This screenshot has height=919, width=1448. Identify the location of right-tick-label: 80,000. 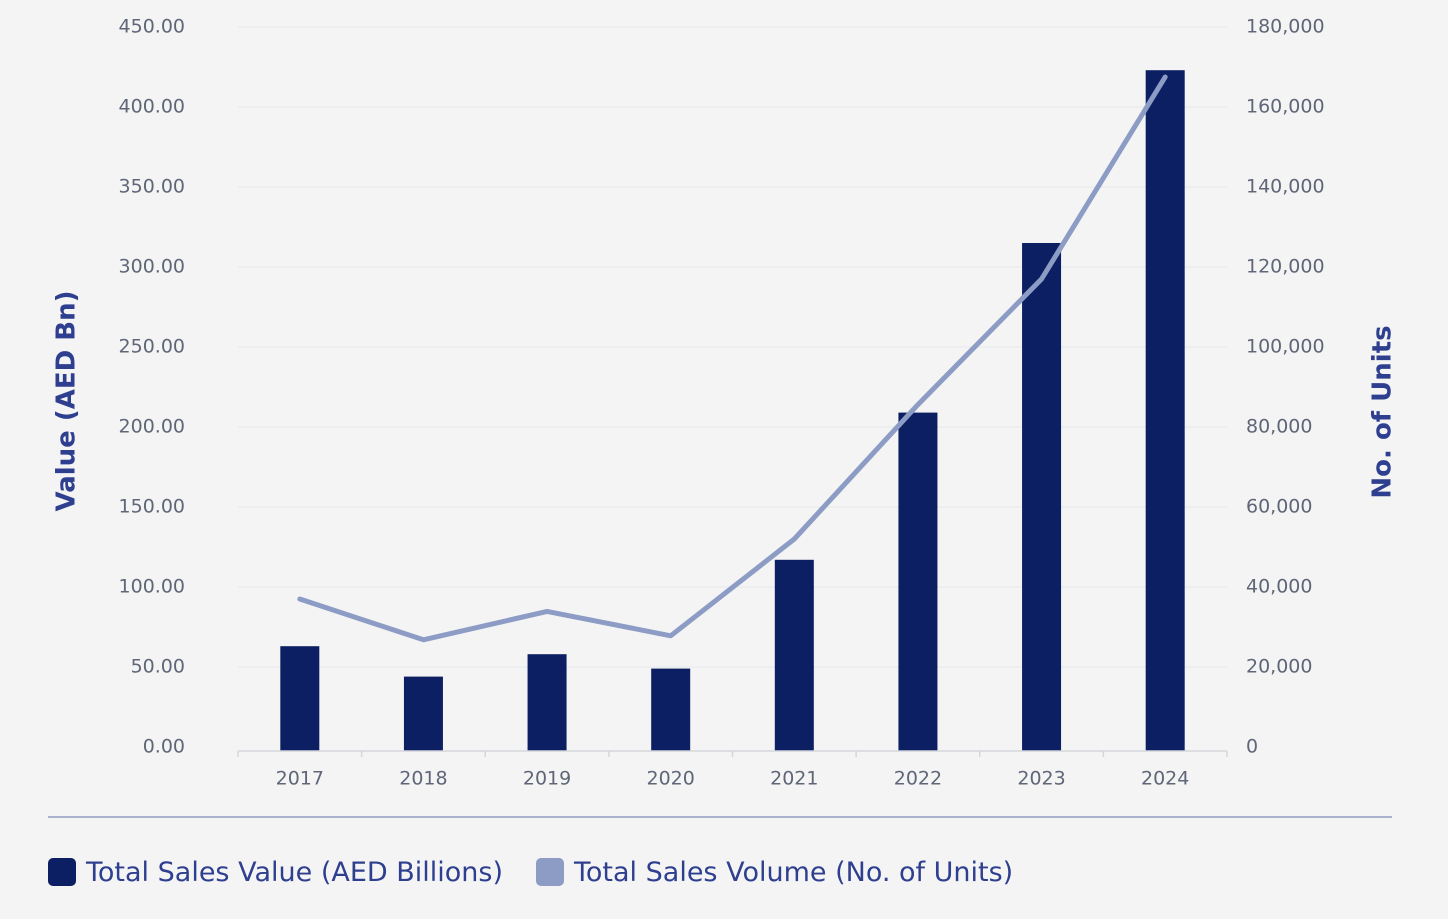
(1279, 427).